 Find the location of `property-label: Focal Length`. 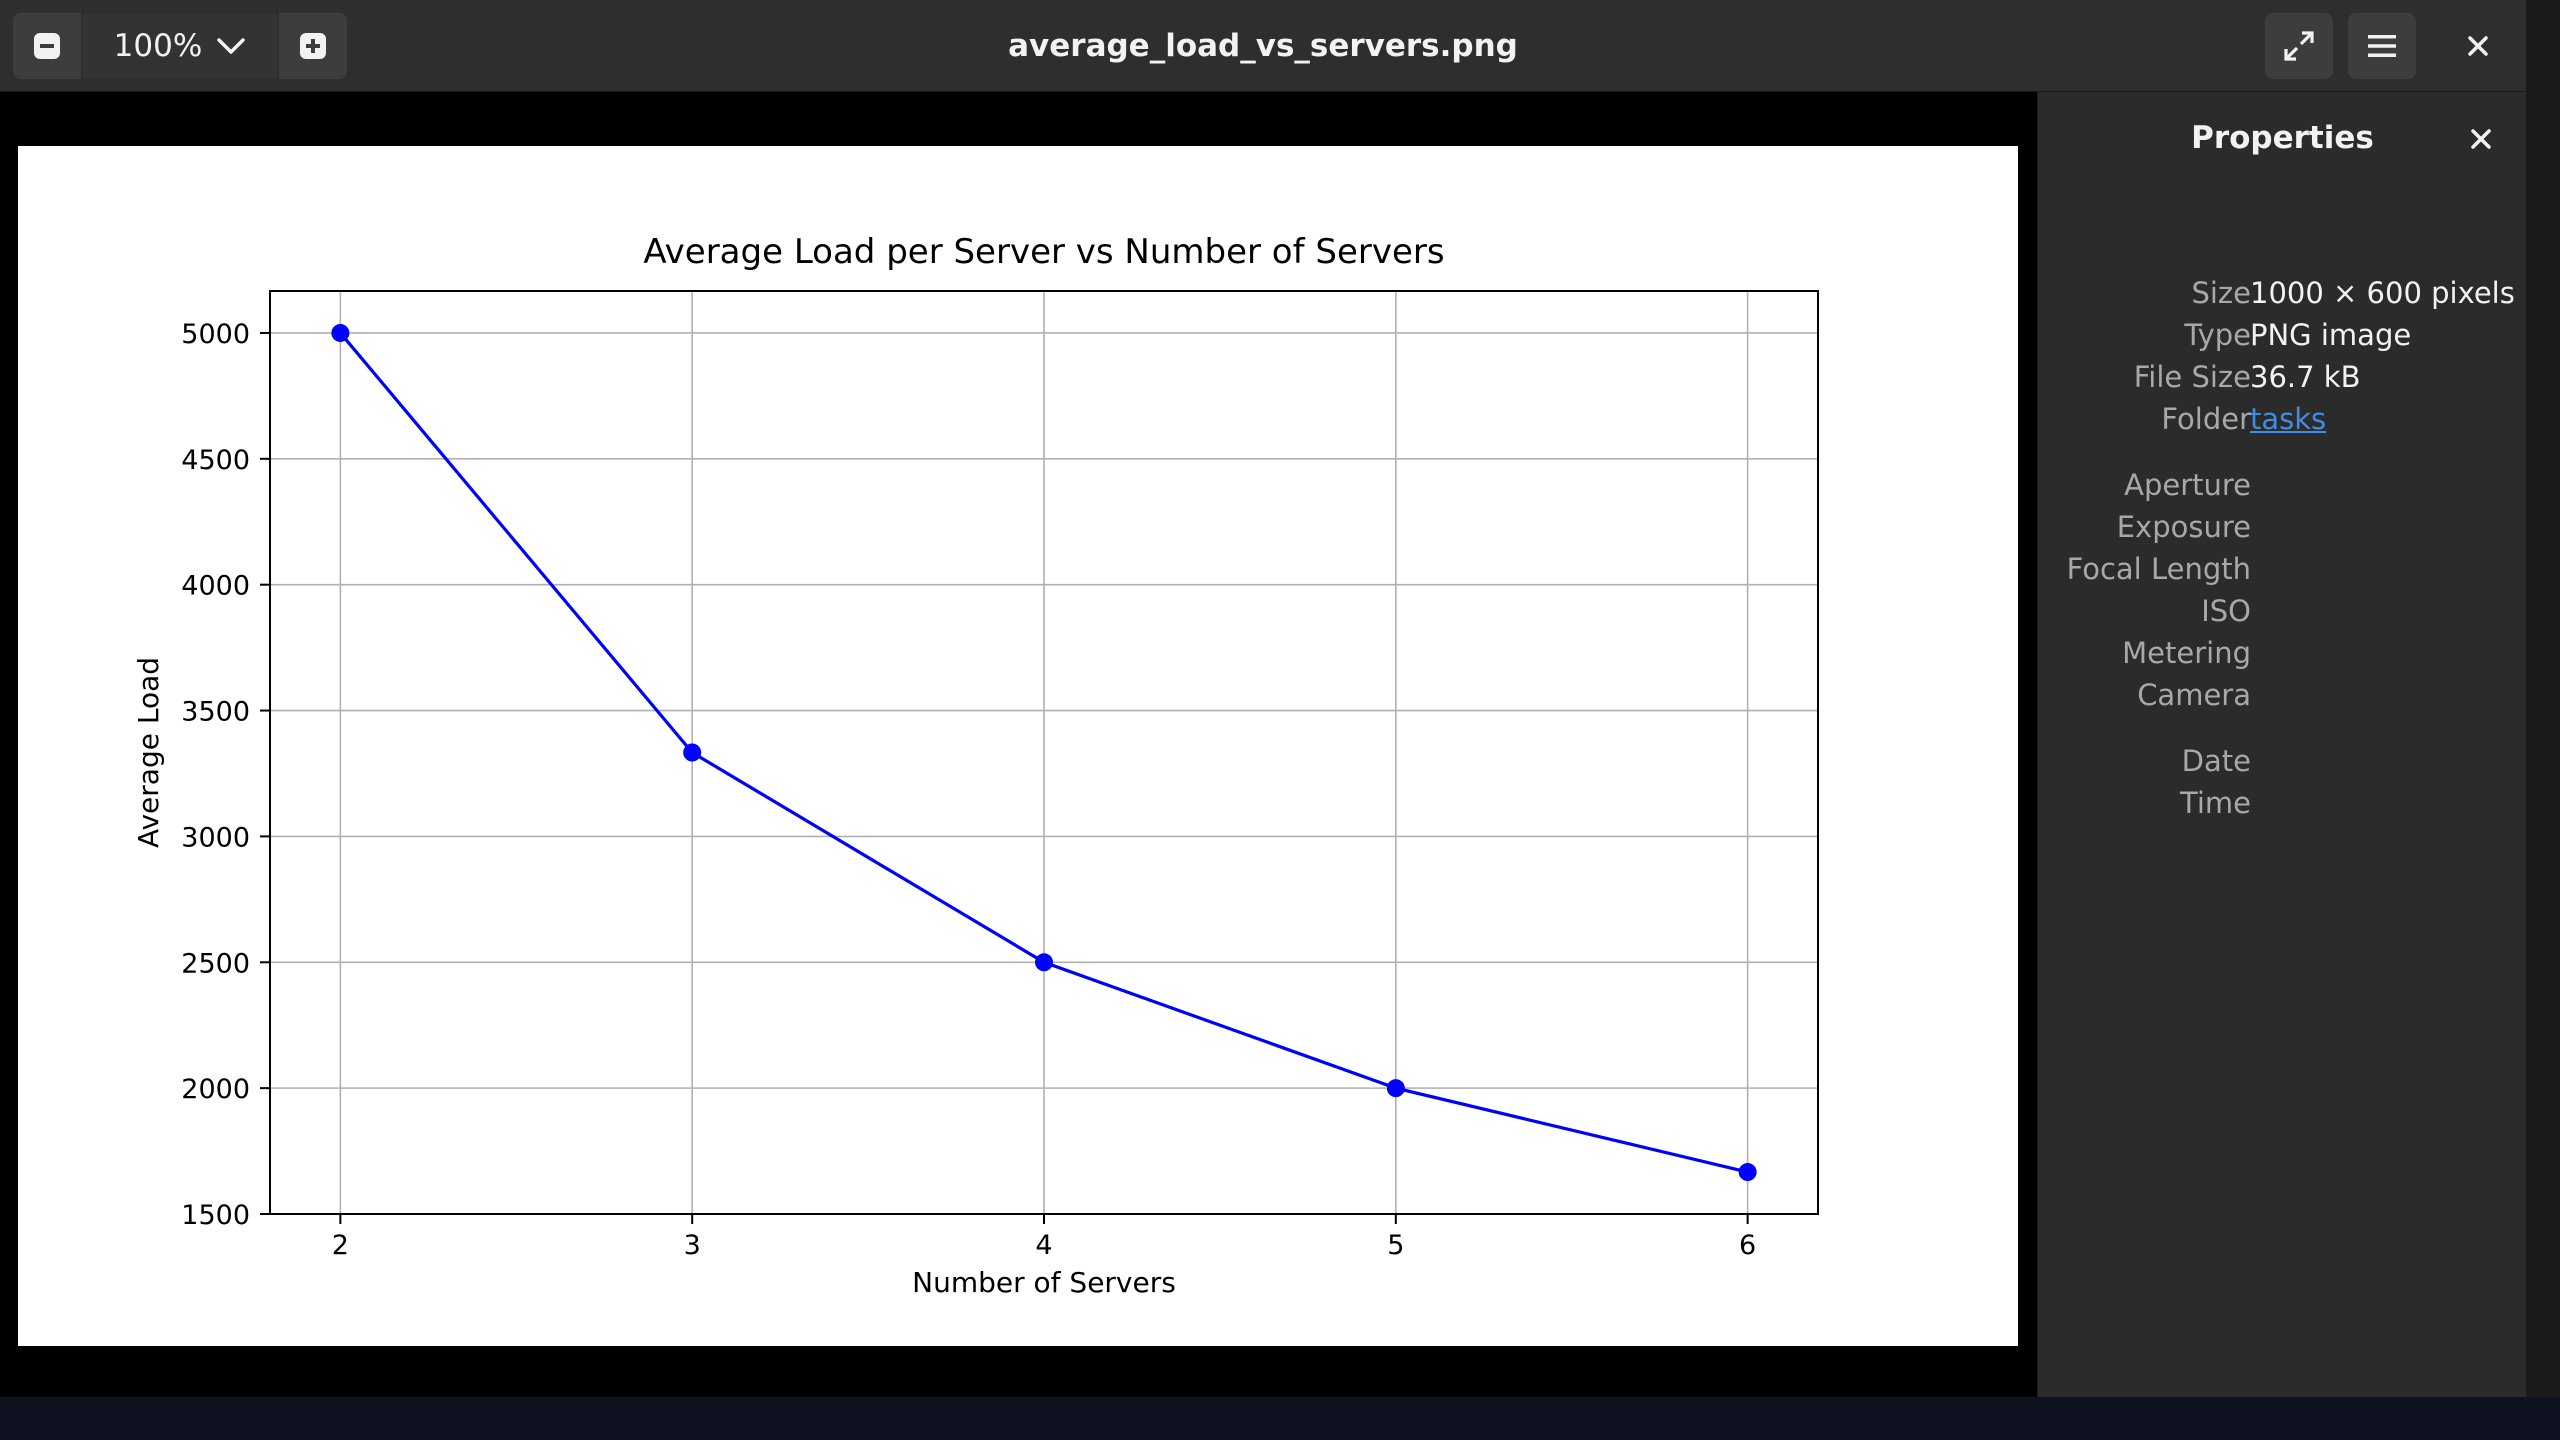

property-label: Focal Length is located at coordinates (2158, 569).